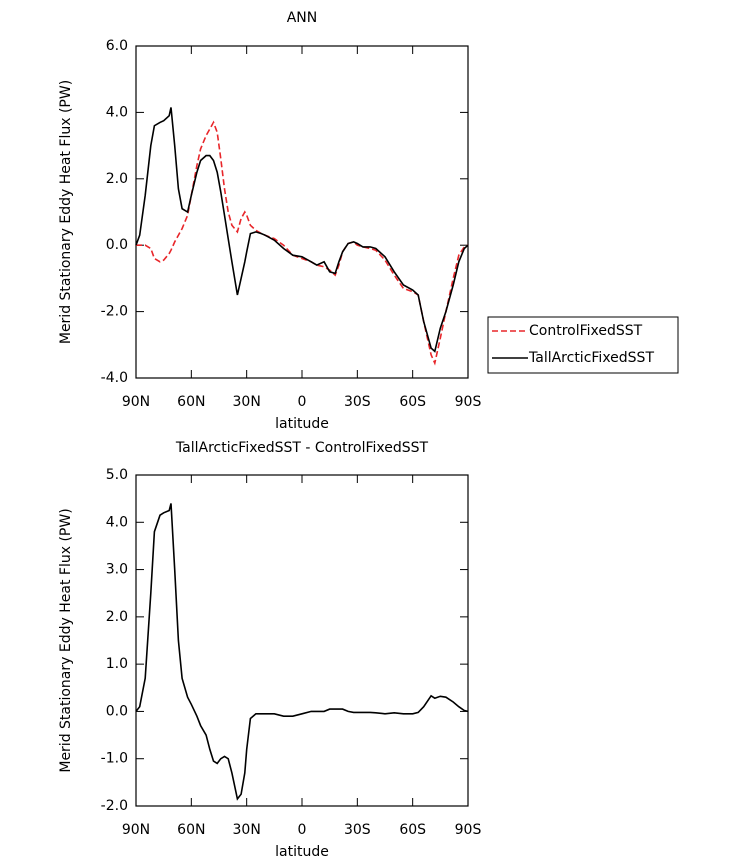 This screenshot has width=733, height=866. Describe the element at coordinates (583, 345) in the screenshot. I see `legend-box` at that location.